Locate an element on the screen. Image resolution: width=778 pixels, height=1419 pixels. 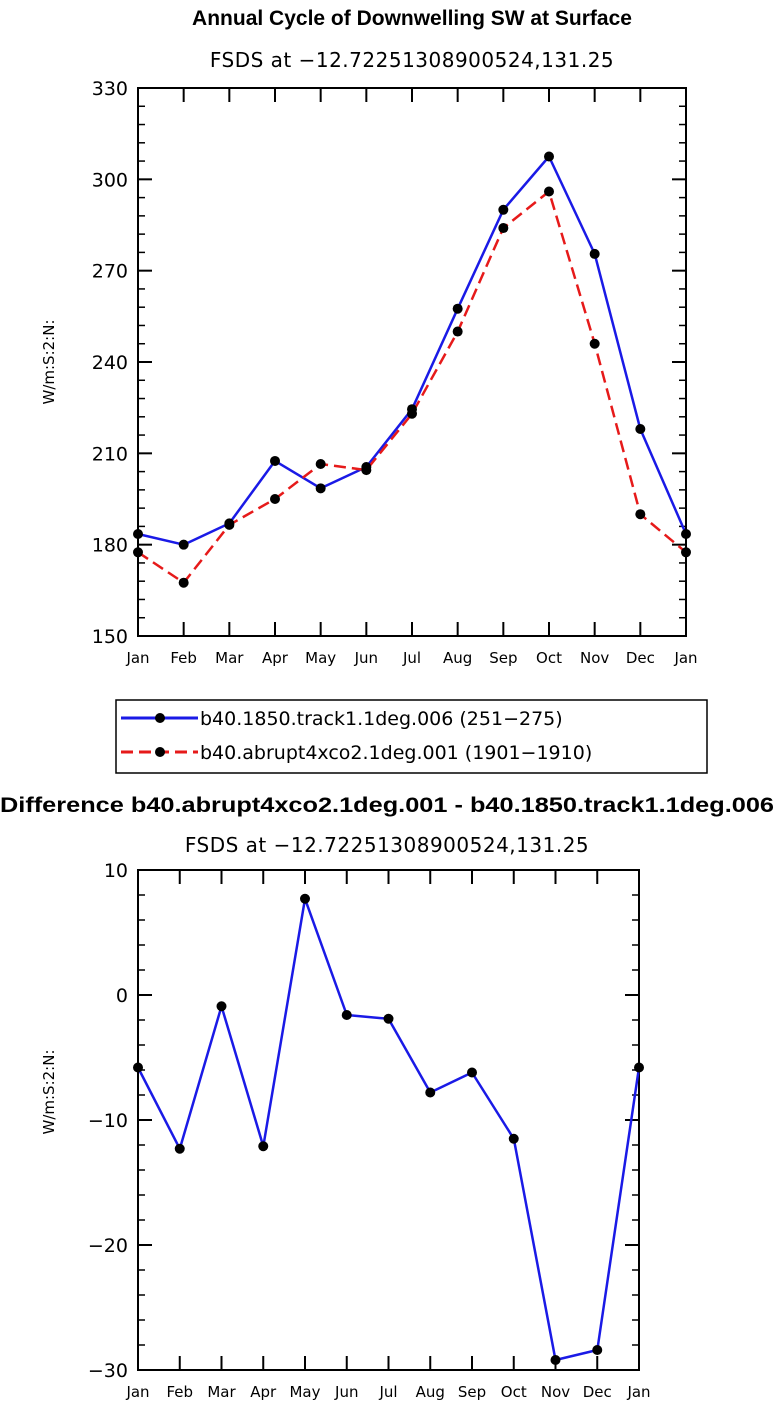
chart1-subtitle: FSDS at −12.72251308900524,131.25 is located at coordinates (412, 60).